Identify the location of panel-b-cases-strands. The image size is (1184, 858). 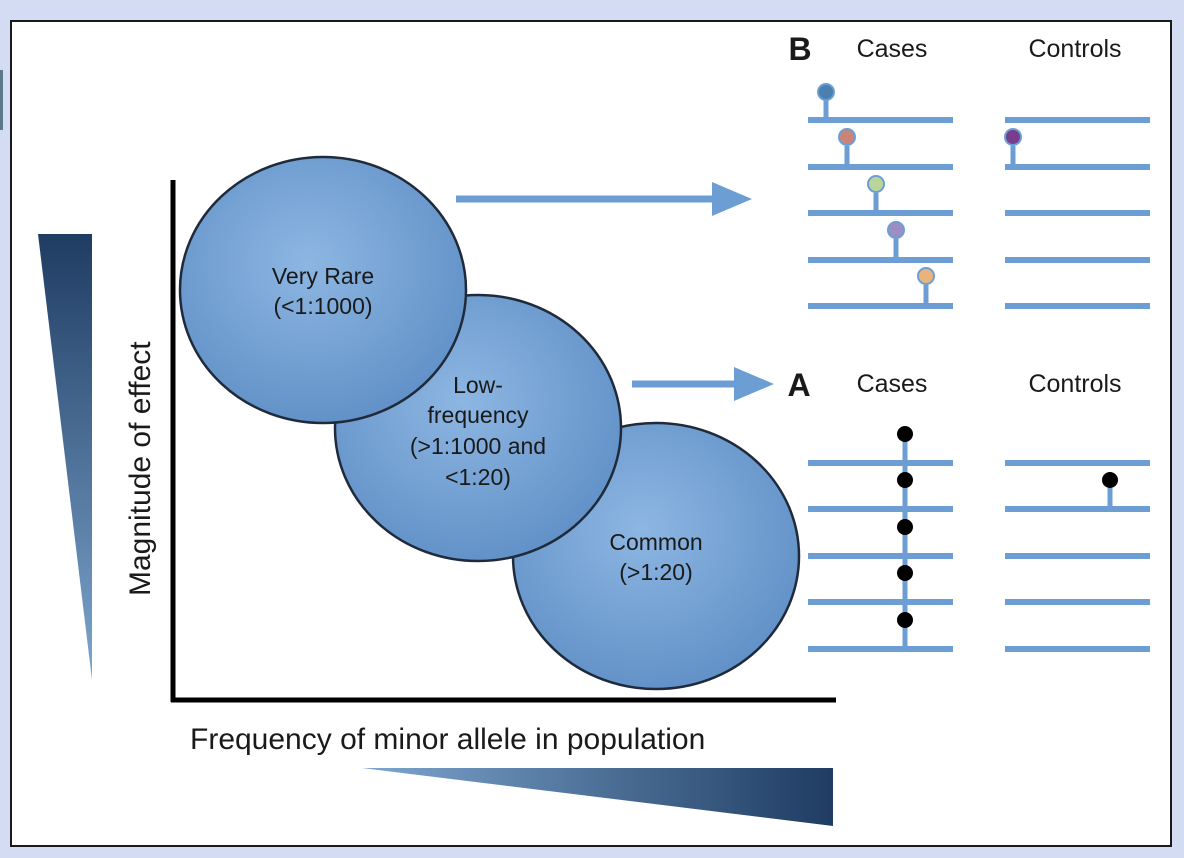
(880, 213).